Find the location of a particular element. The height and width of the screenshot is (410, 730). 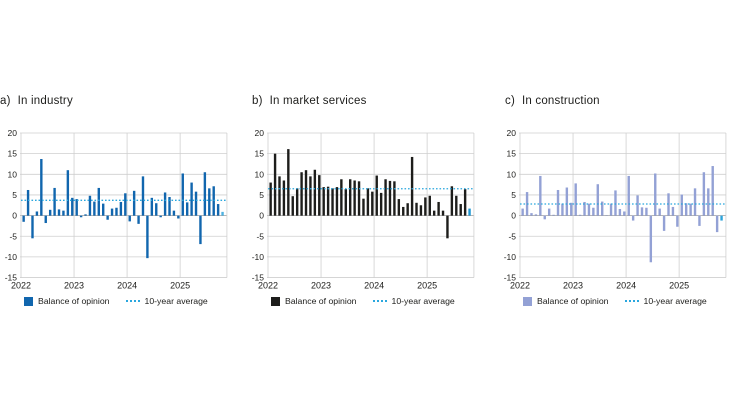

chart-title-text: In market services is located at coordinates (318, 101).